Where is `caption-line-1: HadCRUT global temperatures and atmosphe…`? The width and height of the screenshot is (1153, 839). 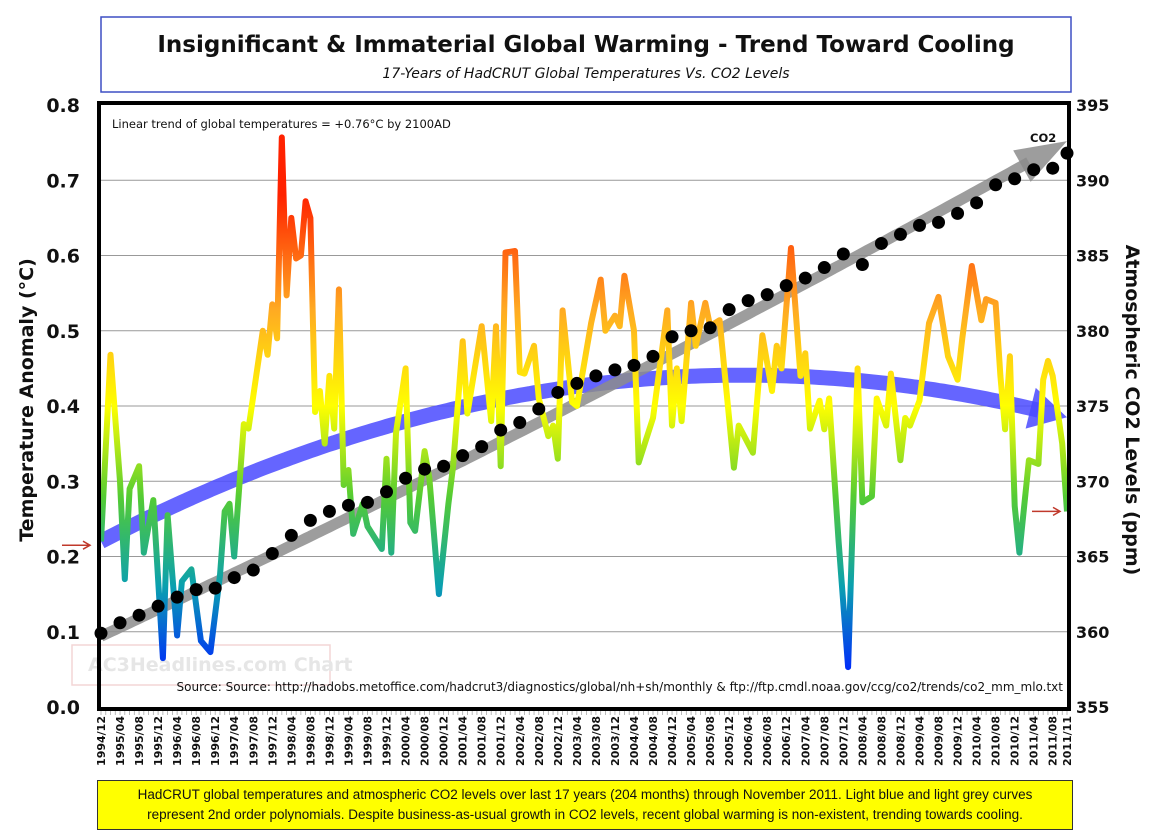 caption-line-1: HadCRUT global temperatures and atmosphe… is located at coordinates (585, 794).